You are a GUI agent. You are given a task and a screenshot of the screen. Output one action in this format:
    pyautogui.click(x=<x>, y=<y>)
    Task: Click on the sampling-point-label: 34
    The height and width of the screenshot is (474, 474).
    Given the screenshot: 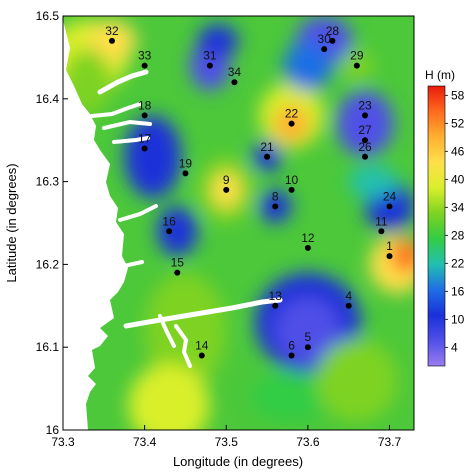 What is the action you would take?
    pyautogui.click(x=235, y=72)
    